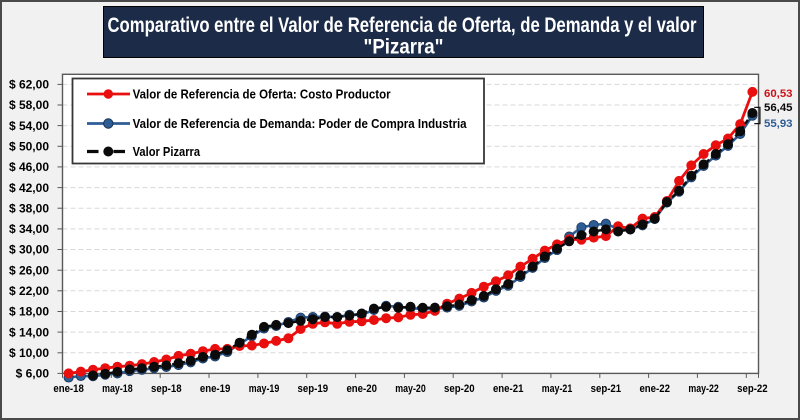 Image resolution: width=800 pixels, height=420 pixels. I want to click on svg-text: "Pizarra", so click(404, 46).